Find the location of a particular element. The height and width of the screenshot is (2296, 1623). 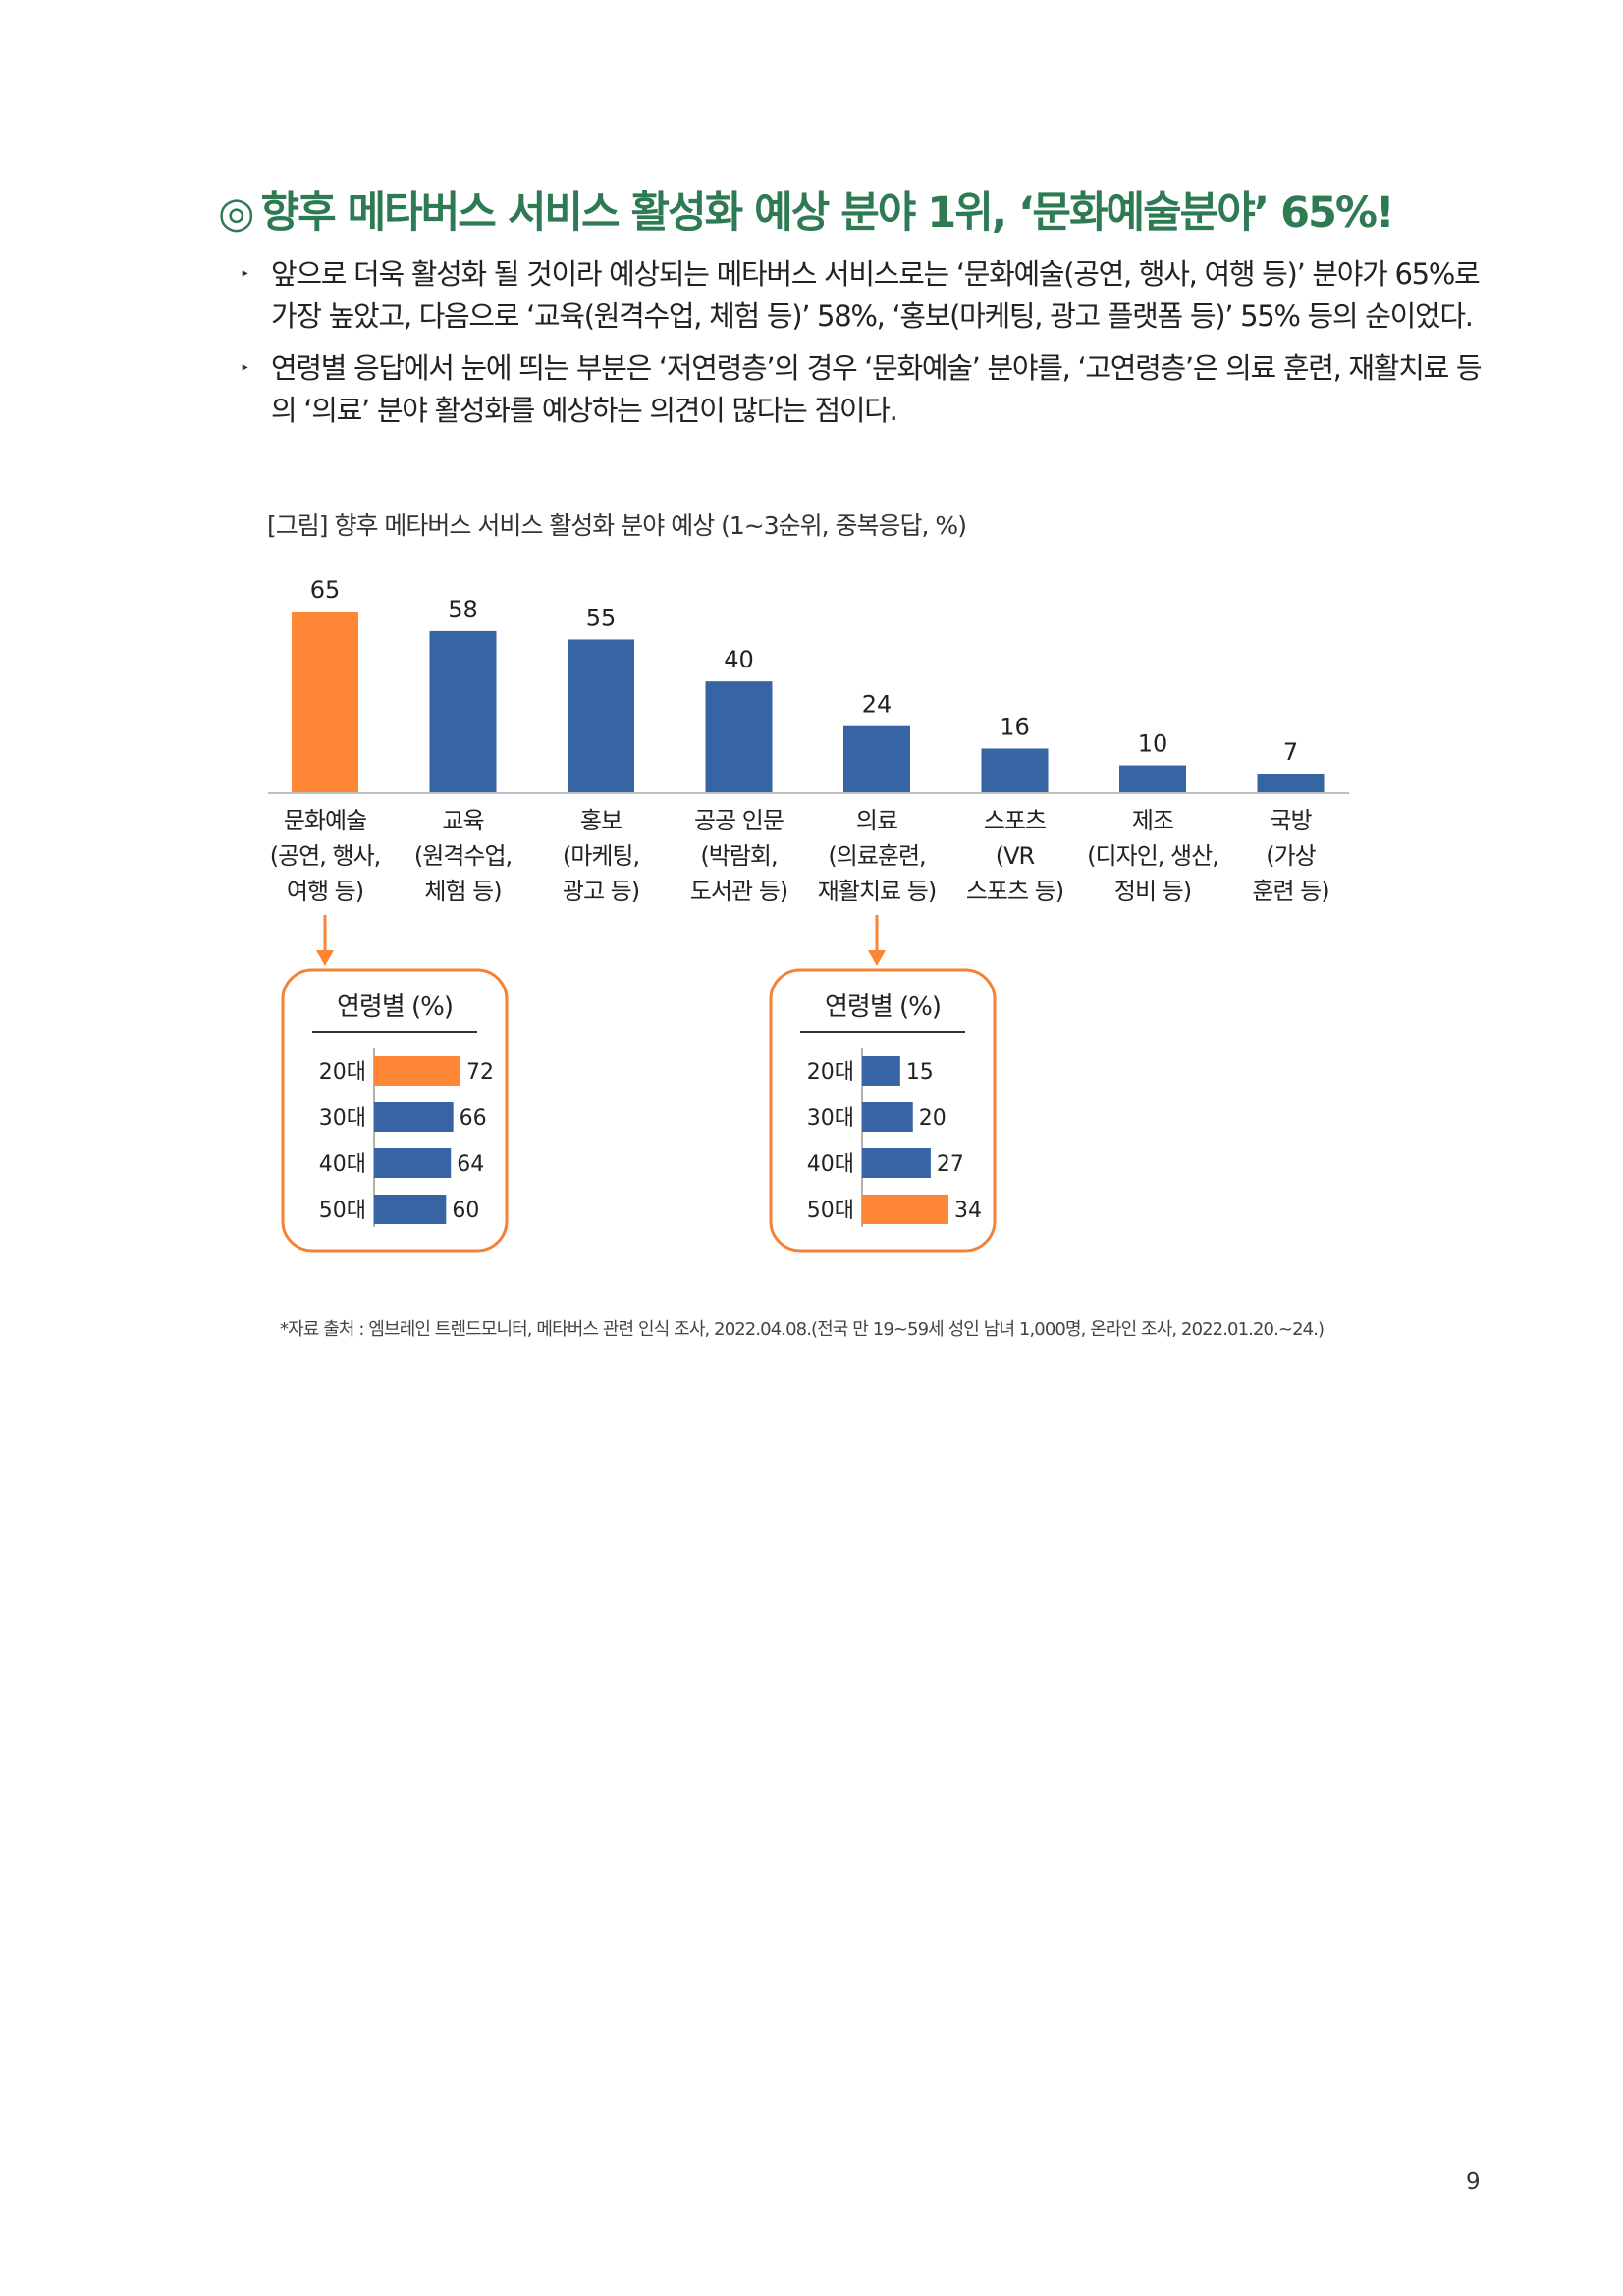

category-label: 홍보 is located at coordinates (601, 820).